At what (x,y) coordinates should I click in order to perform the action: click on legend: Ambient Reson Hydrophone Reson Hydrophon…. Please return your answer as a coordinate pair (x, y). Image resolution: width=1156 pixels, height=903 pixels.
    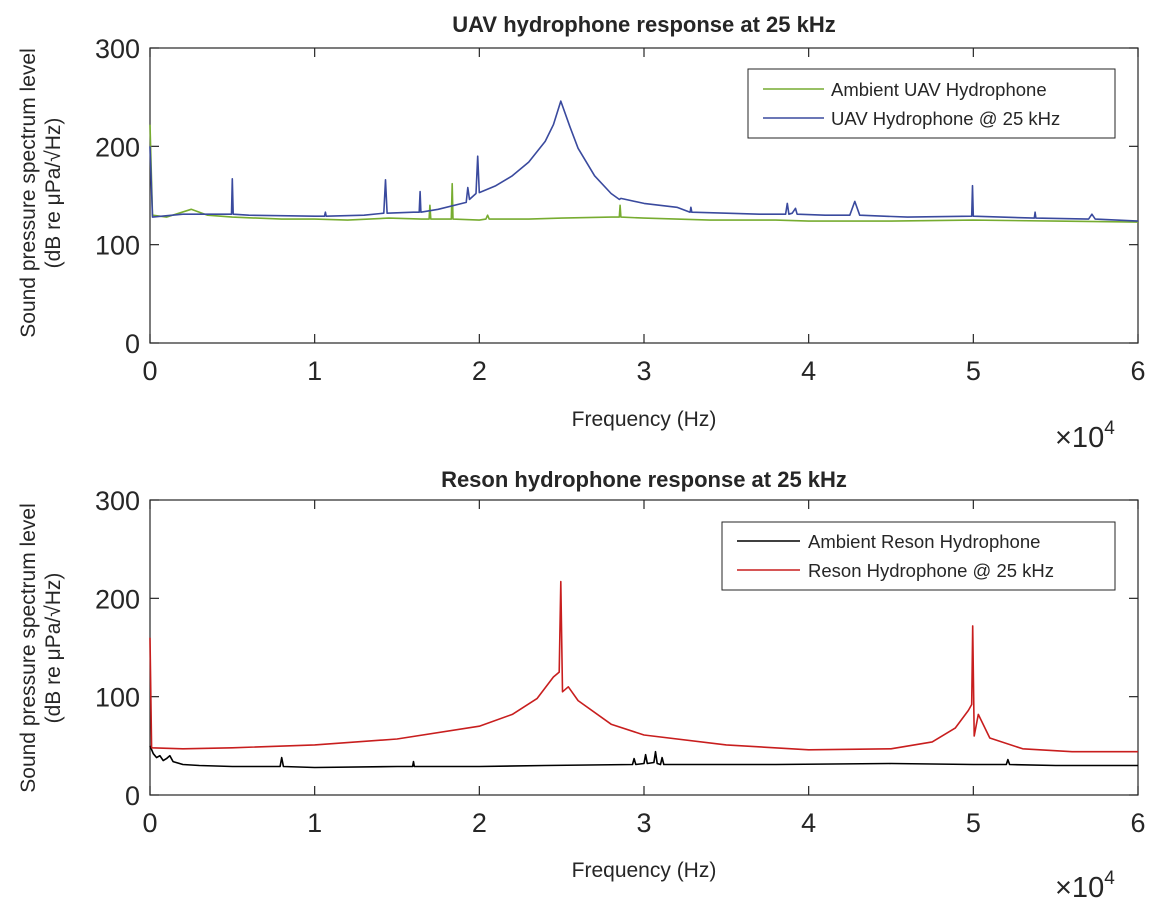
    Looking at the image, I should click on (918, 556).